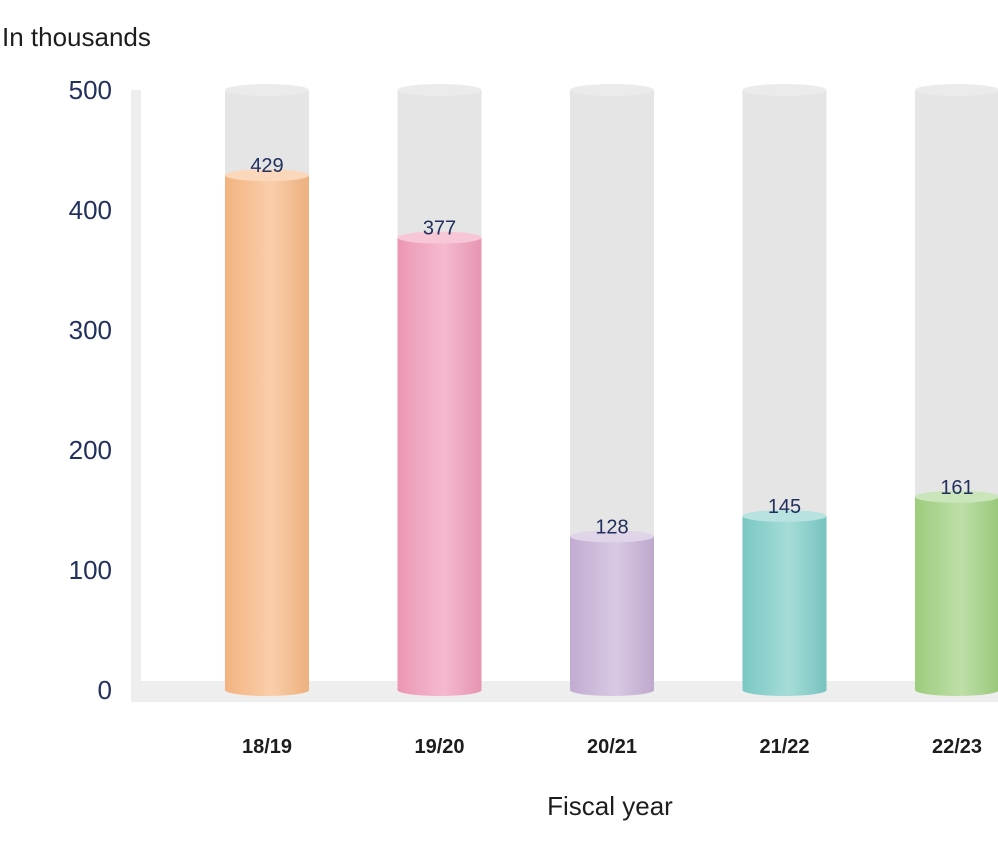  Describe the element at coordinates (439, 229) in the screenshot. I see `bar-value-label: 377` at that location.